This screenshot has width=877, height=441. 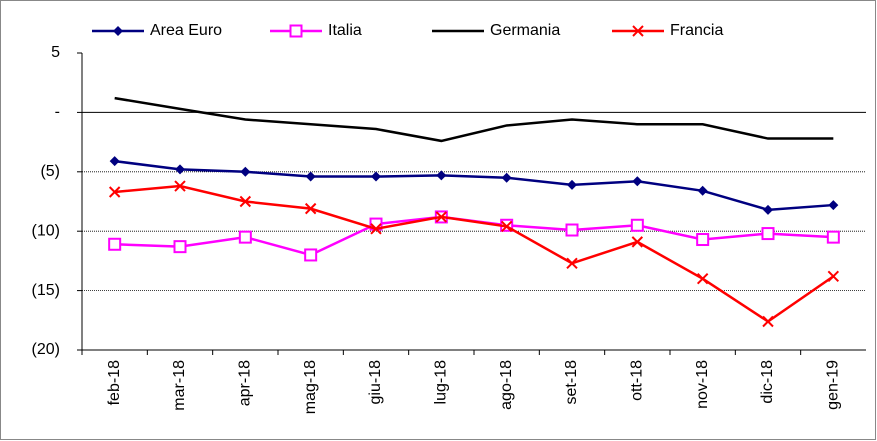 I want to click on x-tick-label: mar-18, so click(x=179, y=385).